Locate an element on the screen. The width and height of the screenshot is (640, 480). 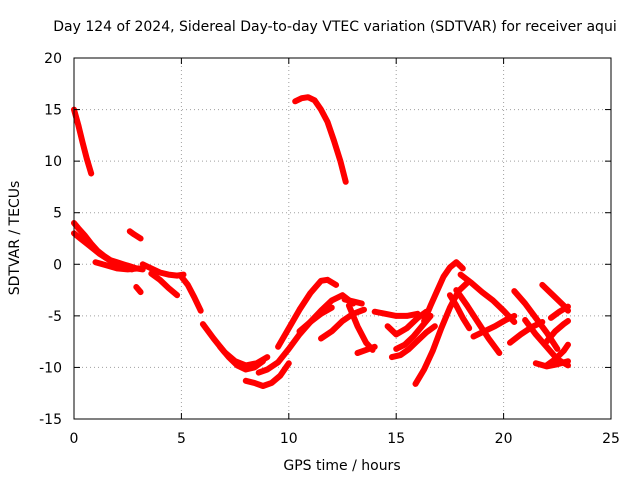
x-tick-labels: 0 5 10 15 20 25 is located at coordinates (345, 439).